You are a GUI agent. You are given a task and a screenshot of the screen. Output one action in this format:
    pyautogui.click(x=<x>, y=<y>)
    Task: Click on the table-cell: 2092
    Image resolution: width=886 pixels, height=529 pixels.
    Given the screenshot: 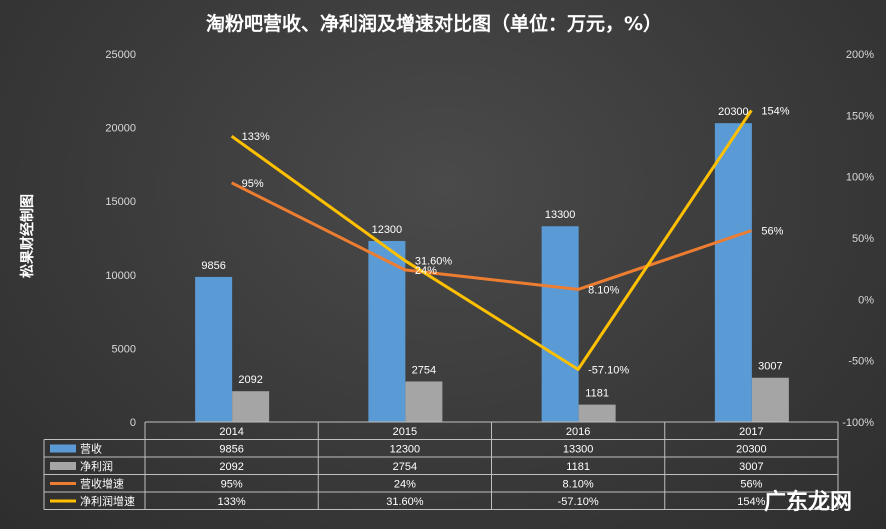 What is the action you would take?
    pyautogui.click(x=231, y=467)
    